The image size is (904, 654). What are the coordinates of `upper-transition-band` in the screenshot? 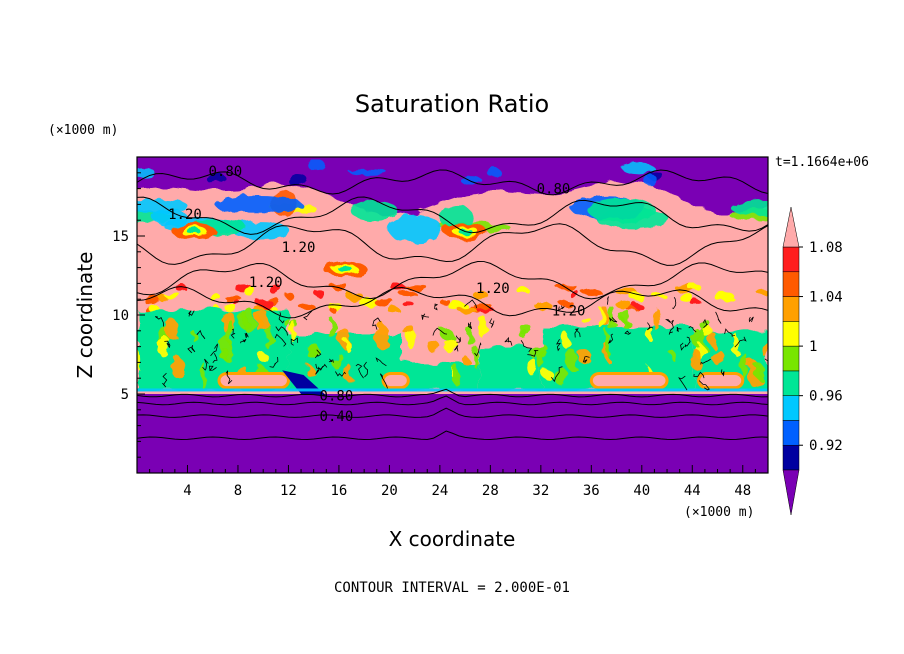 It's located at (452, 218).